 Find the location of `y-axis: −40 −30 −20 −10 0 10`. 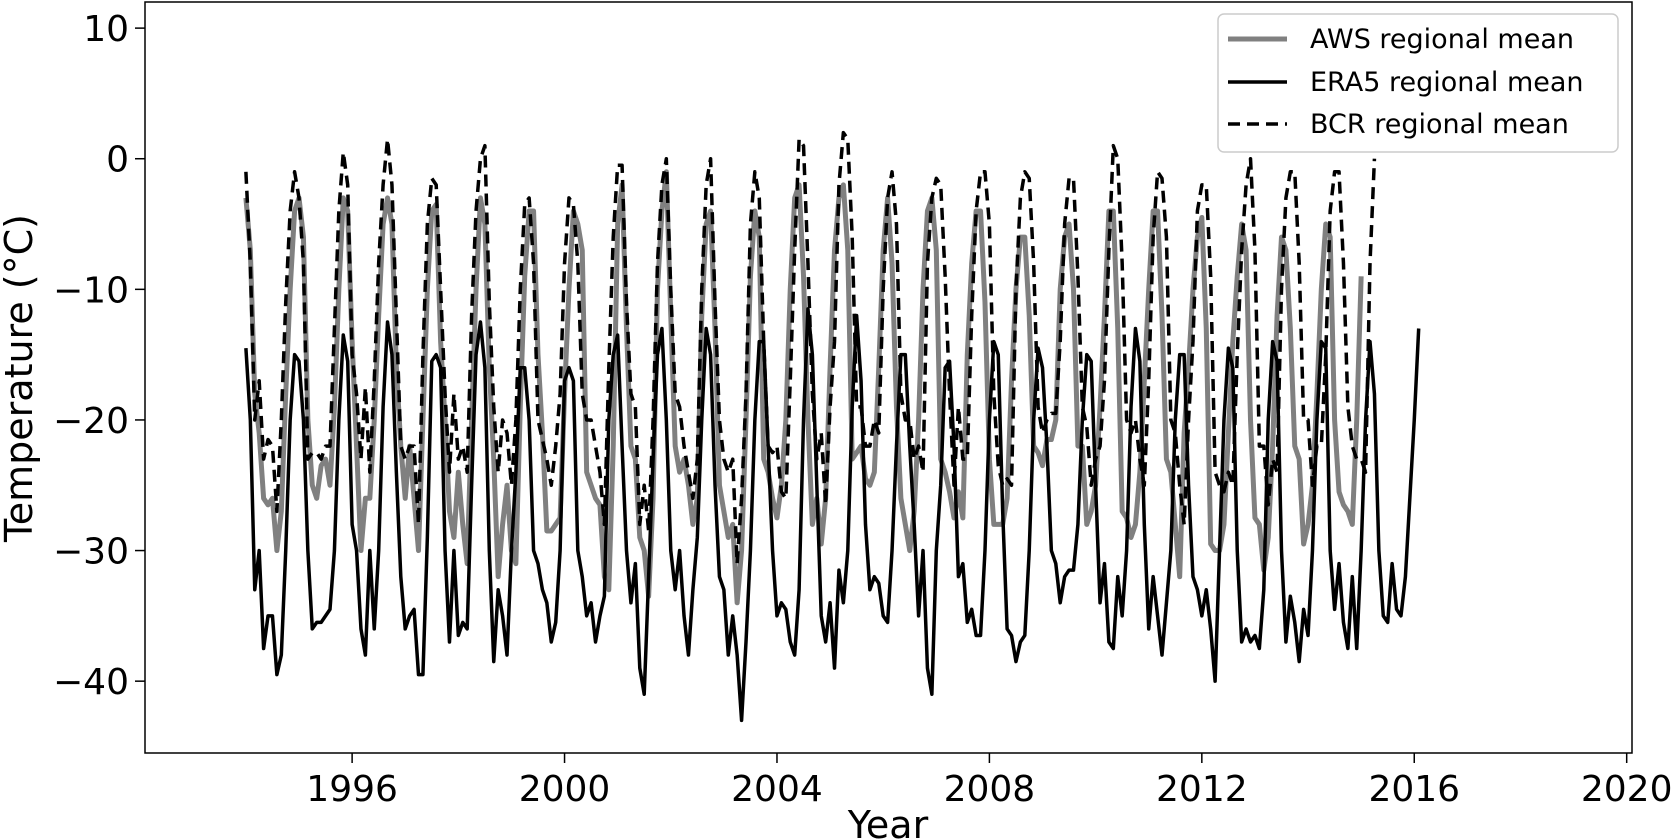

y-axis: −40 −30 −20 −10 0 10 is located at coordinates (99, 356).